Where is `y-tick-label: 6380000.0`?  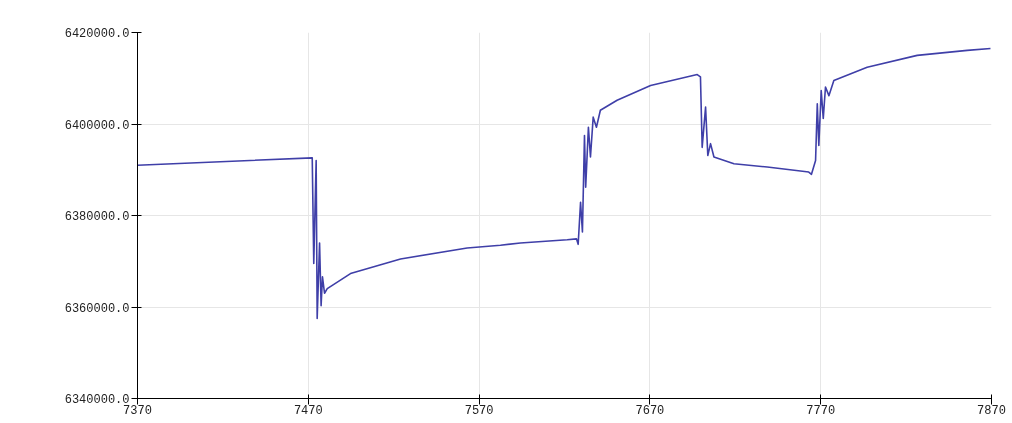 y-tick-label: 6380000.0 is located at coordinates (97, 217).